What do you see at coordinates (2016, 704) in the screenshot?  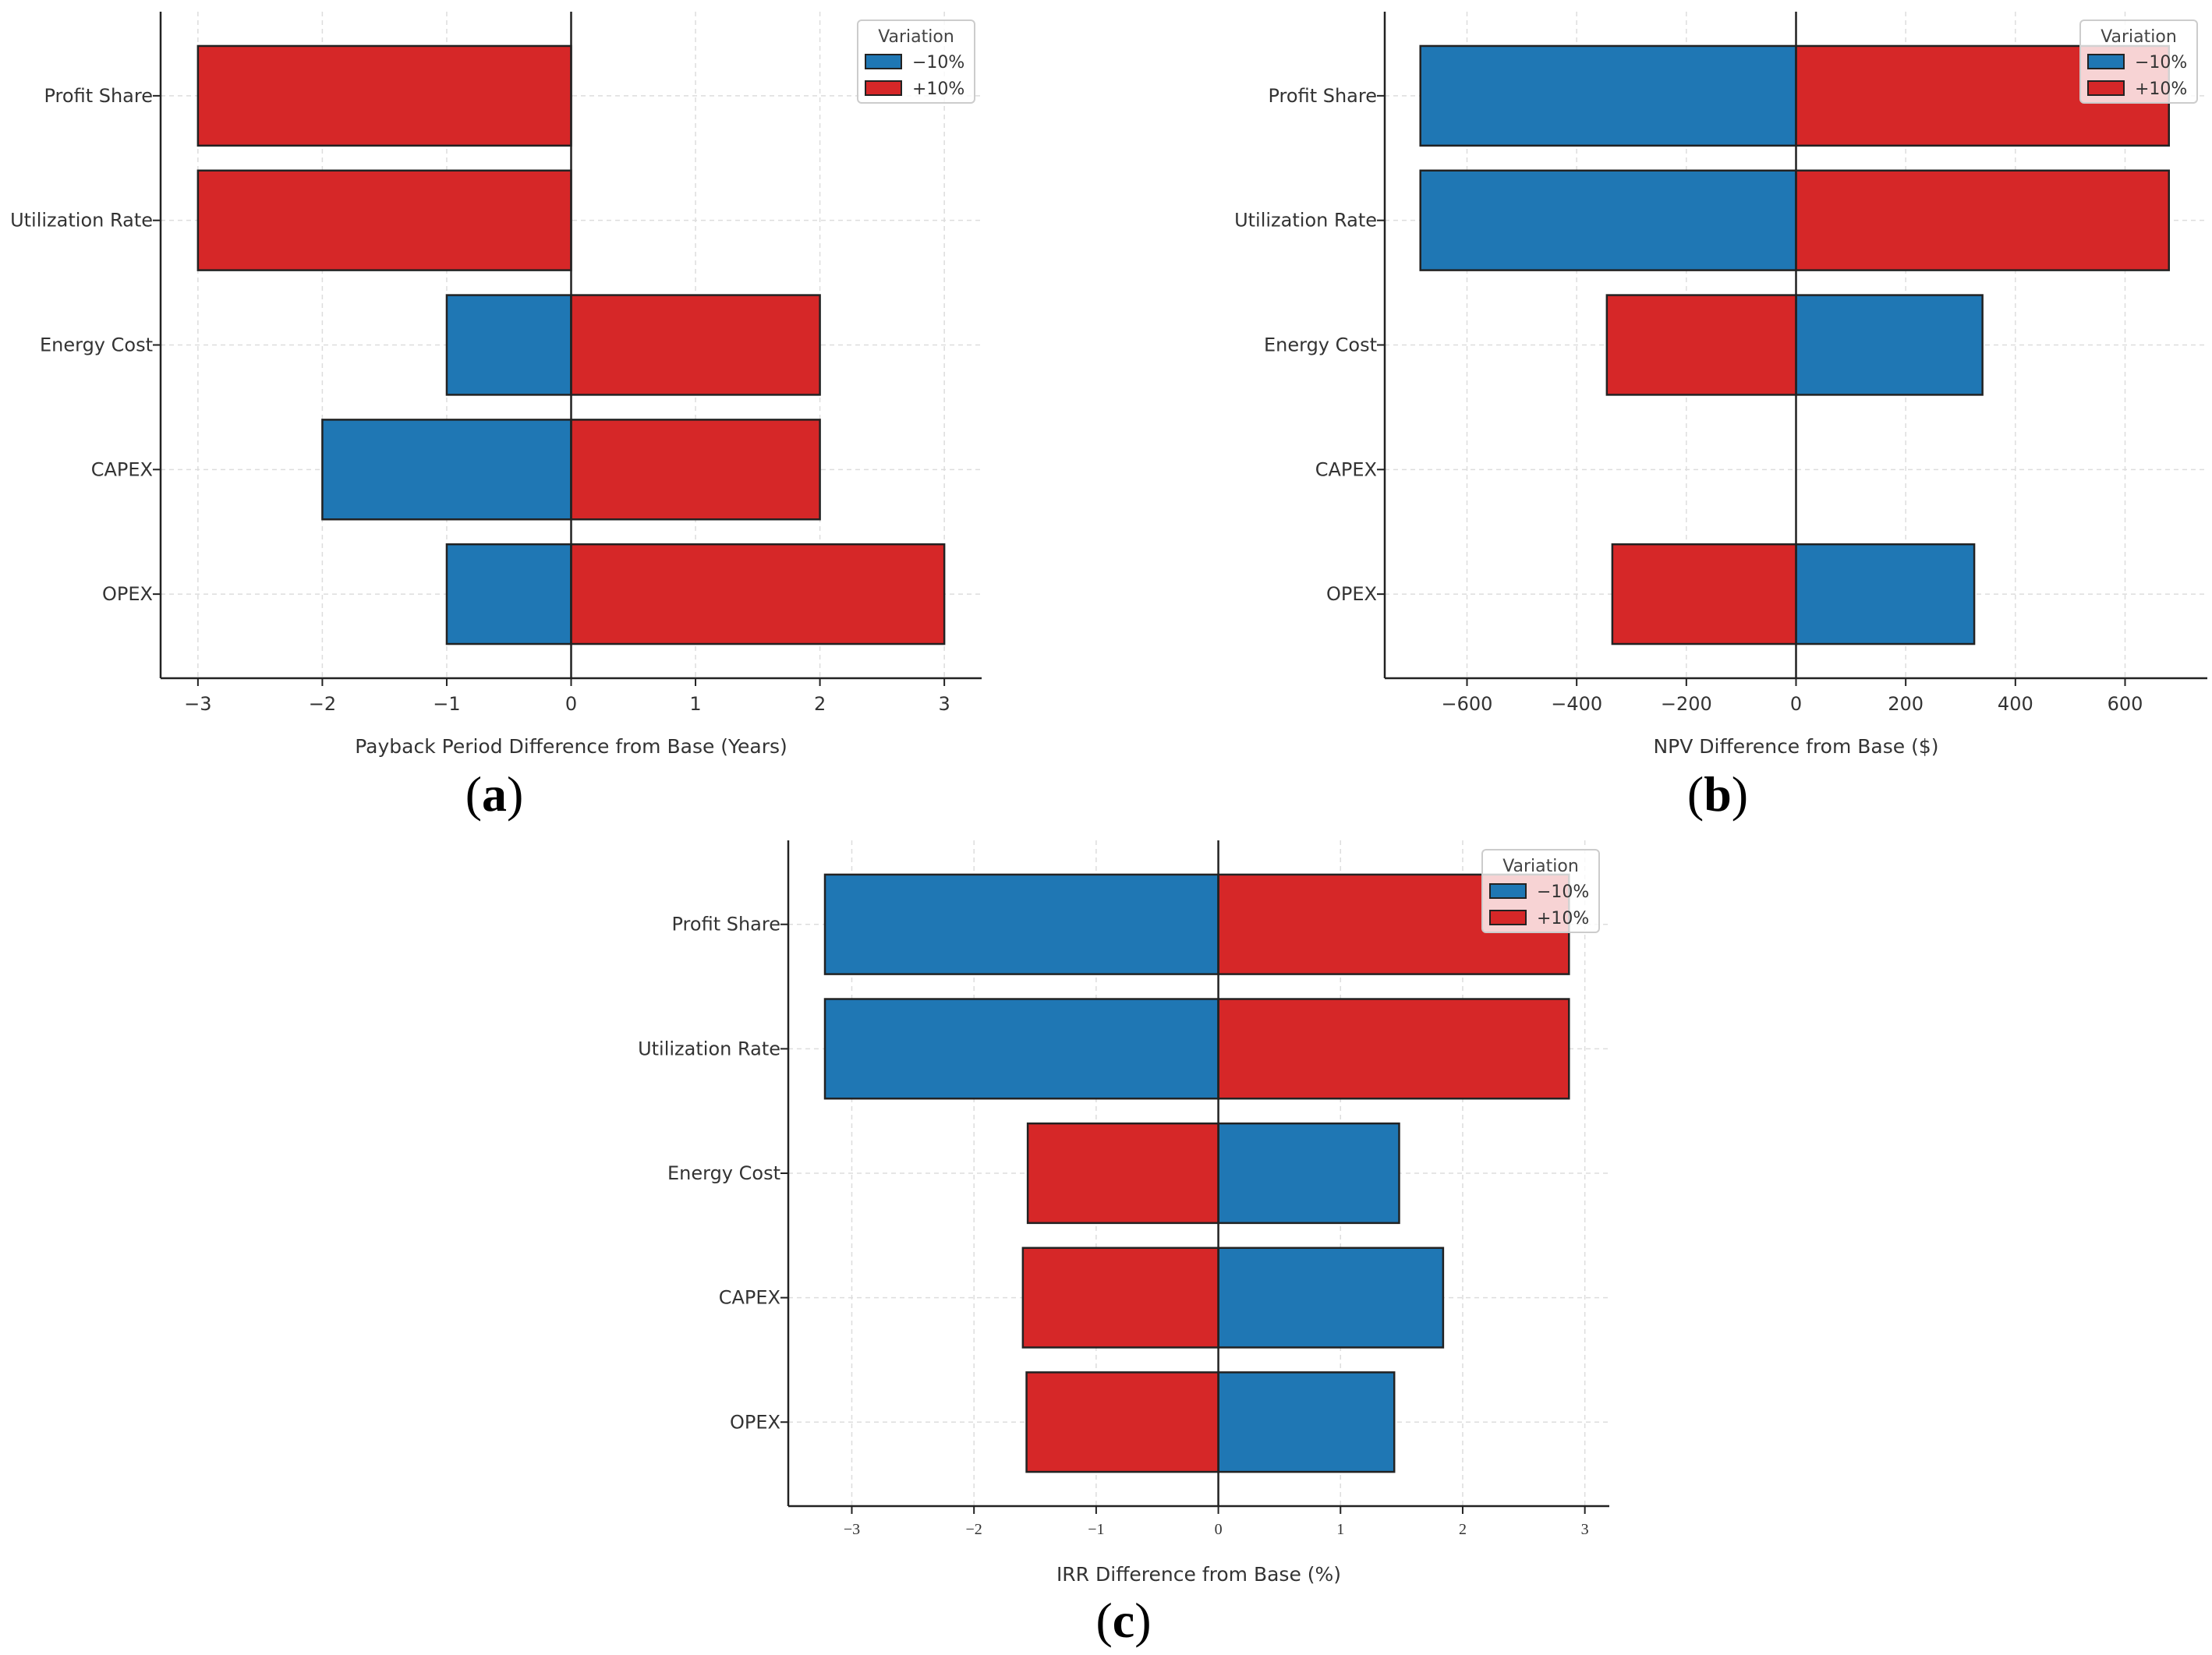 I see `x-tick-label: 400` at bounding box center [2016, 704].